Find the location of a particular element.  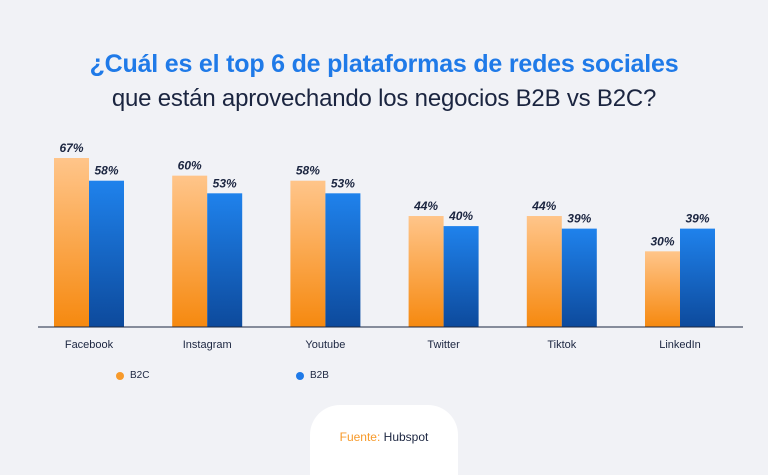

legend-item-b2c: B2C is located at coordinates (132, 375).